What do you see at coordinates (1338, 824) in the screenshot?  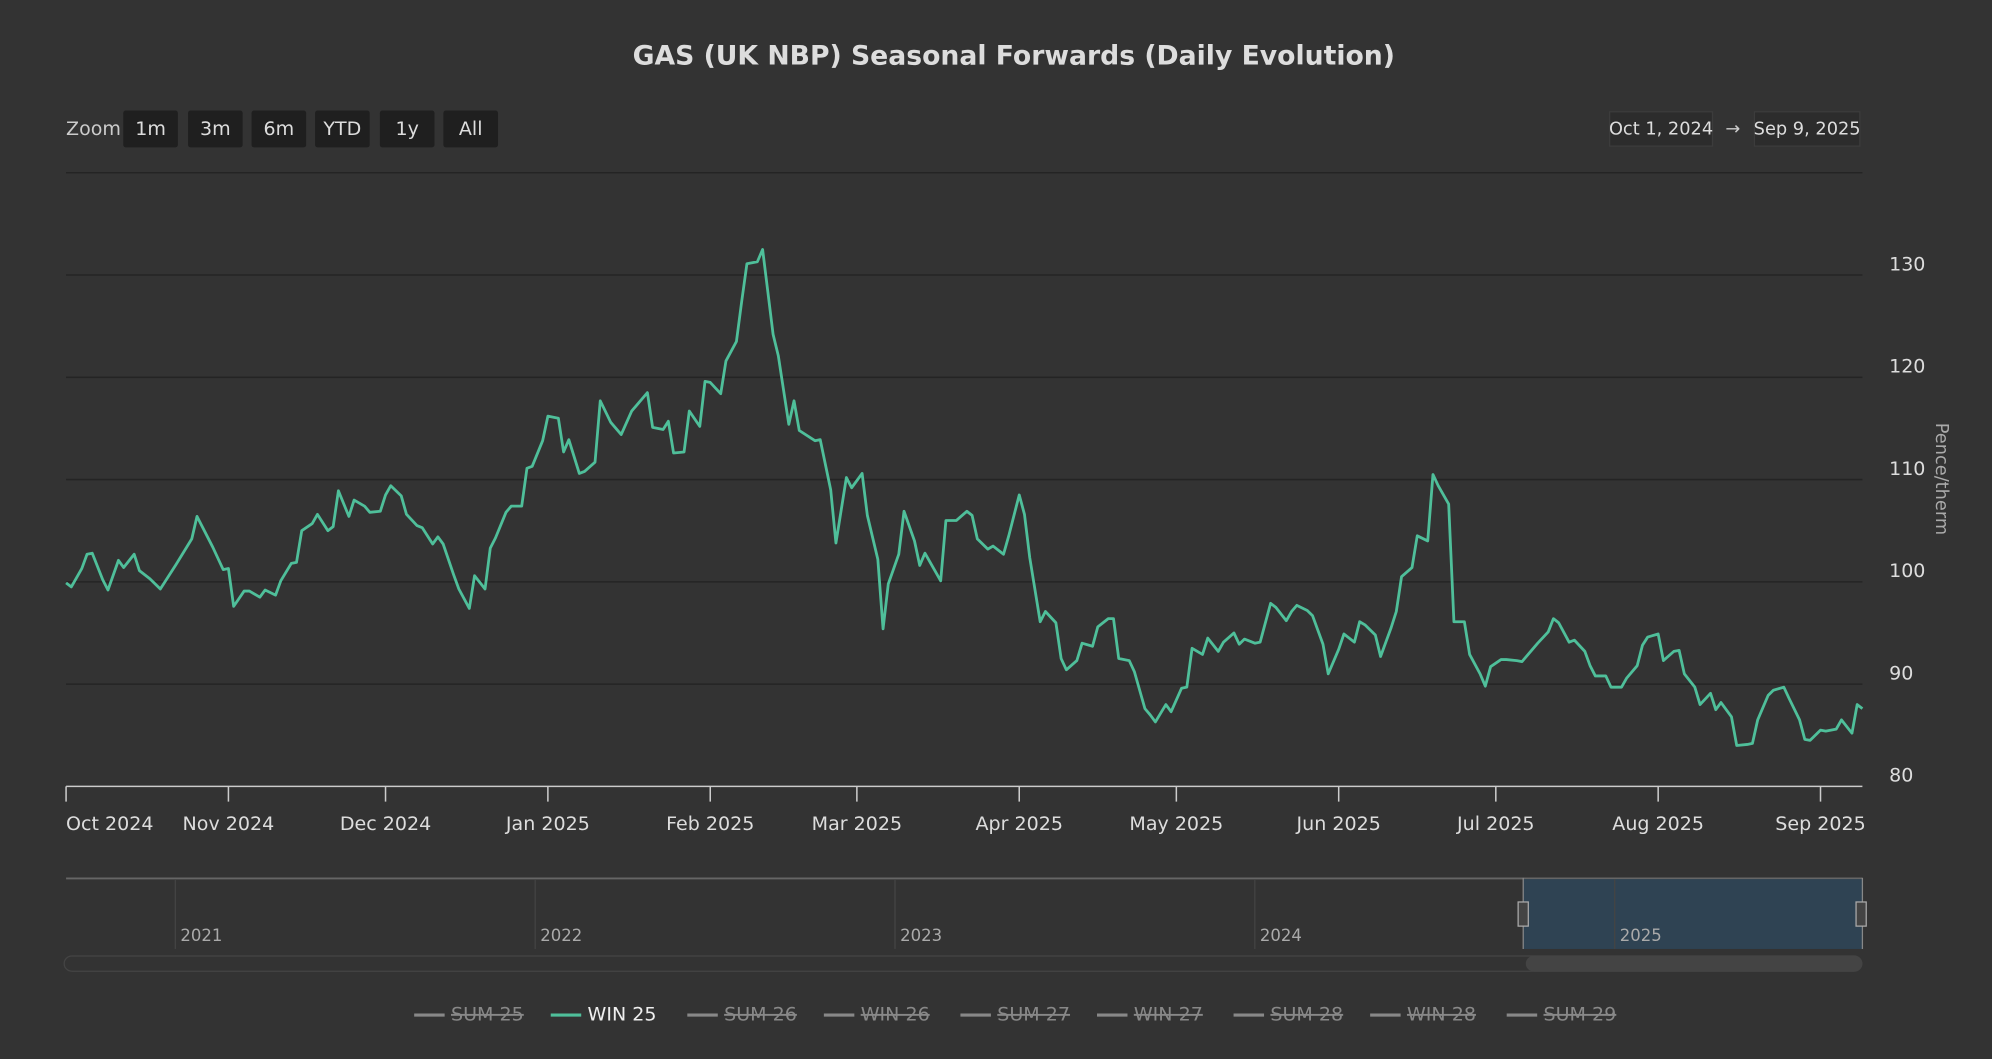 I see `x-tick-label: Jun 2025` at bounding box center [1338, 824].